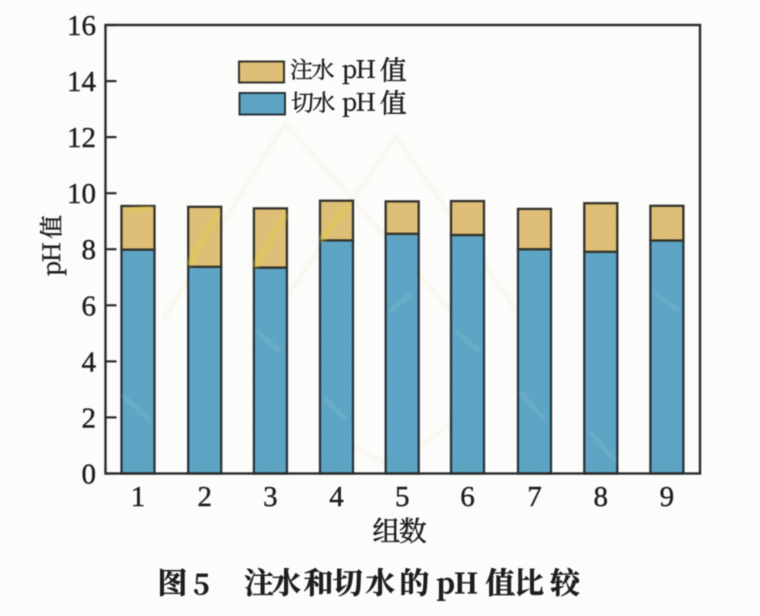  I want to click on svg-text: 12, so click(81, 138).